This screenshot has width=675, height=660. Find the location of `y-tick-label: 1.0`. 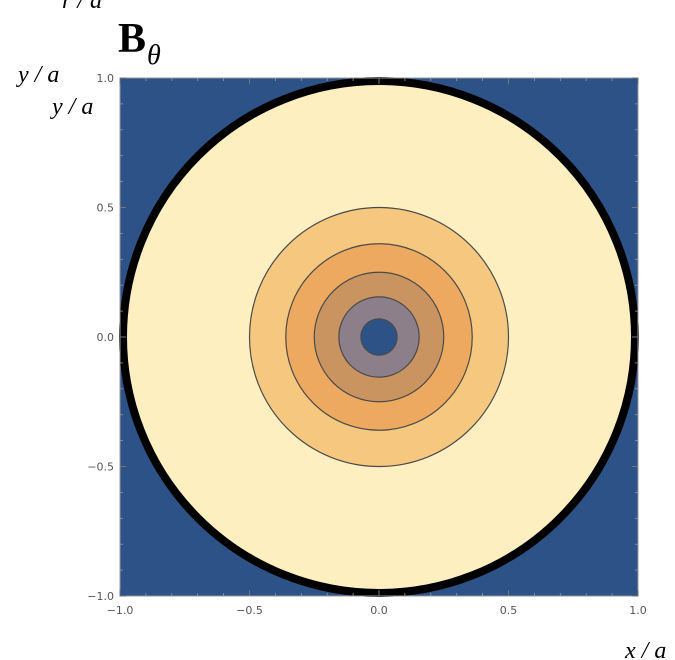

y-tick-label: 1.0 is located at coordinates (106, 78).